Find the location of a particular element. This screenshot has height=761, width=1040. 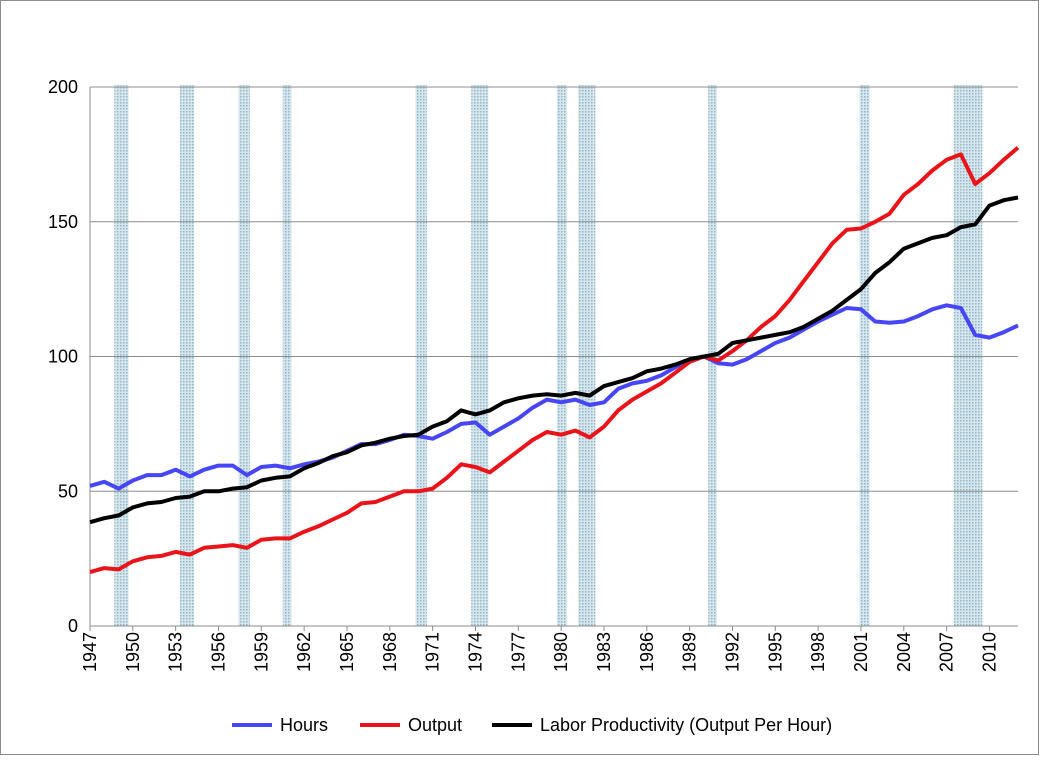

x-tick-label: 1968 is located at coordinates (390, 652).